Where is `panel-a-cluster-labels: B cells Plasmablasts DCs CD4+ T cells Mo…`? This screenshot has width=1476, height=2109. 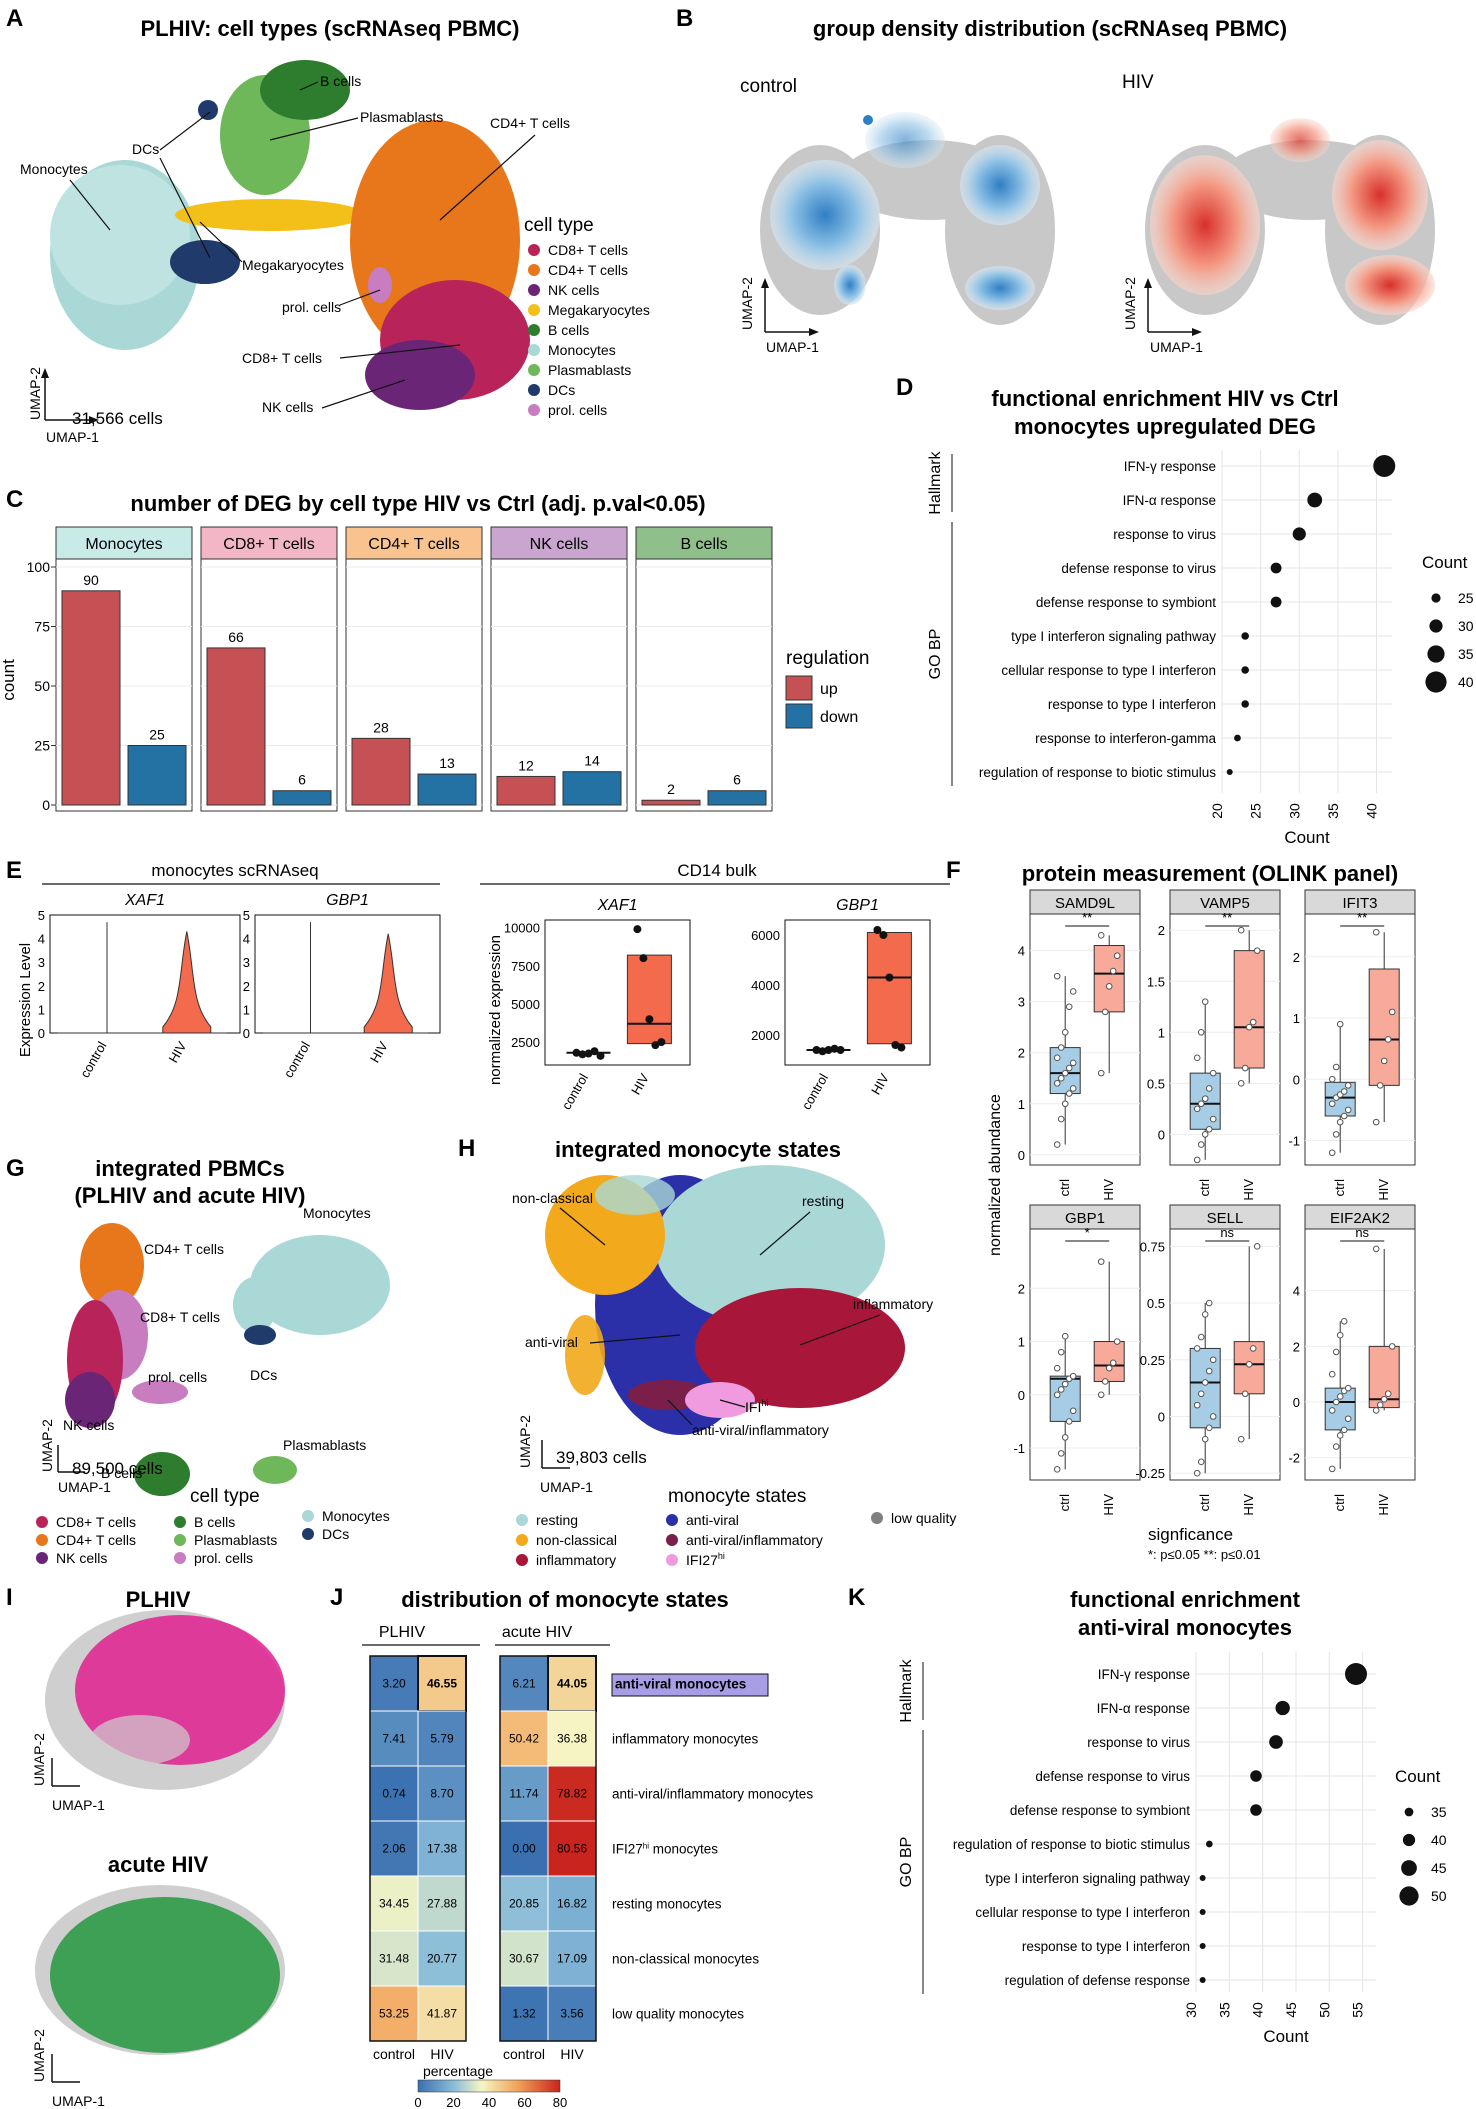
panel-a-cluster-labels: B cells Plasmablasts DCs CD4+ T cells Mo… is located at coordinates (295, 244).